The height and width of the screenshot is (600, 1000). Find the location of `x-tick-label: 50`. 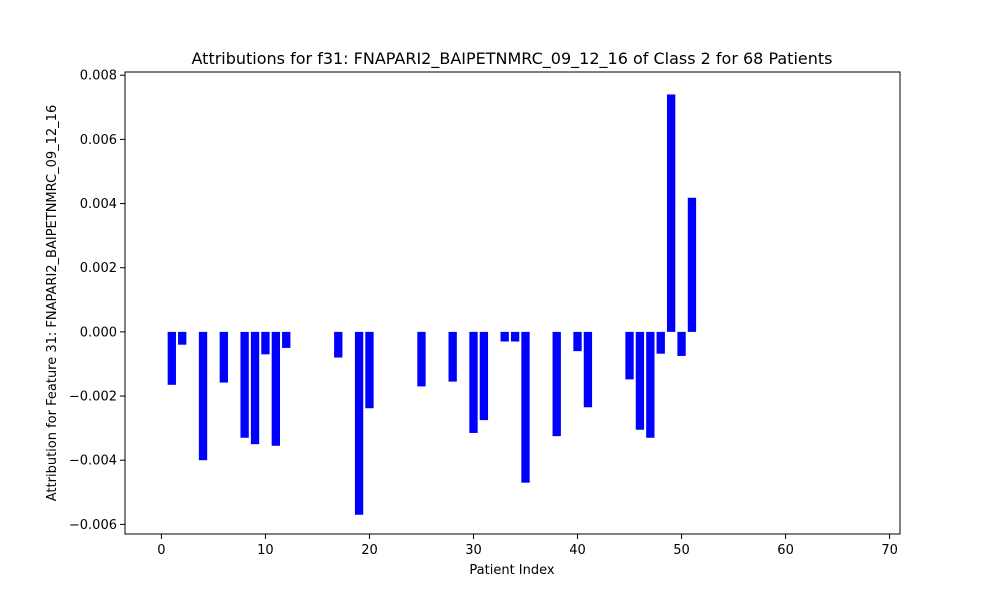

x-tick-label: 50 is located at coordinates (681, 550).